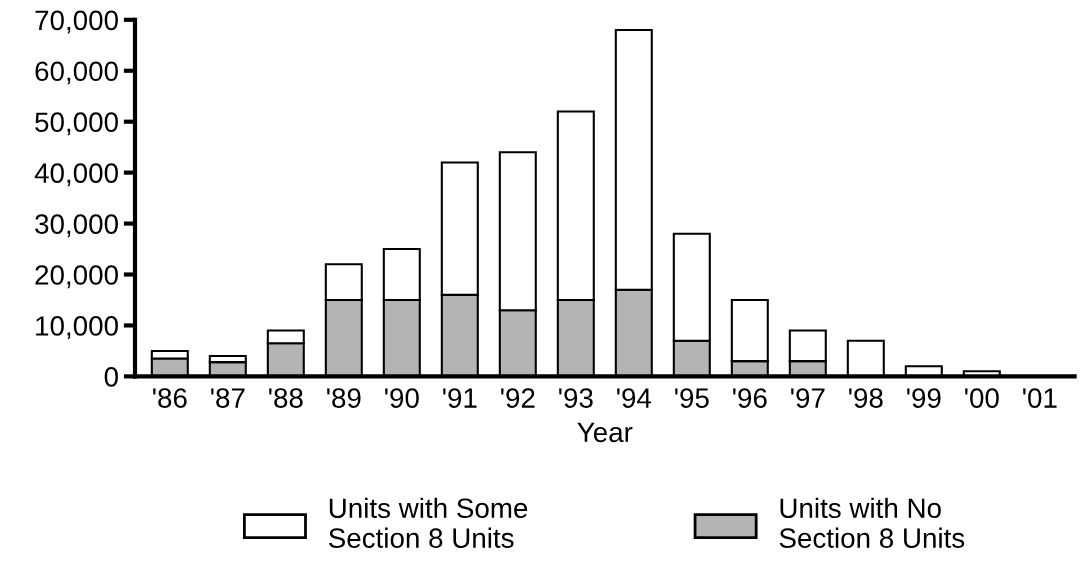  Describe the element at coordinates (76, 277) in the screenshot. I see `y-tick-label: 20,000` at that location.